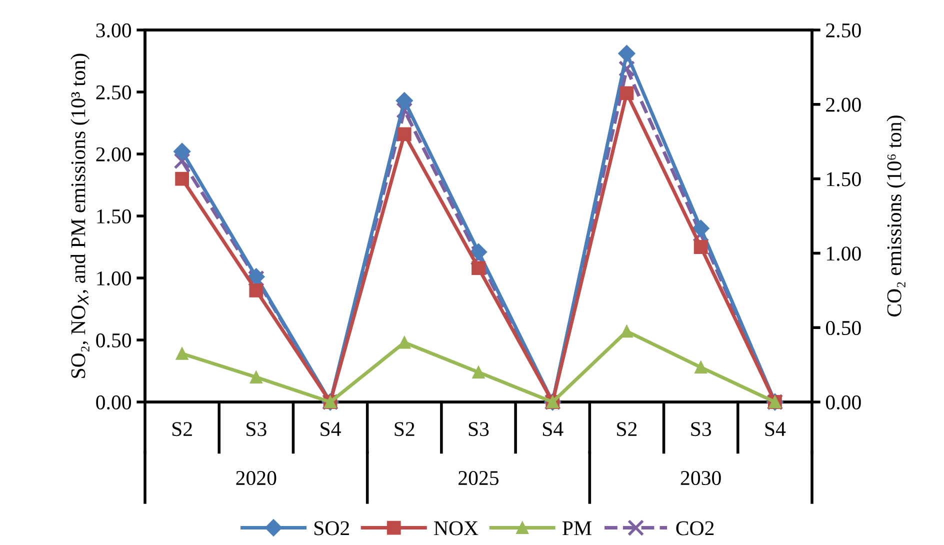 The width and height of the screenshot is (944, 545). I want to click on y-tick-label: 2.00, so click(114, 154).